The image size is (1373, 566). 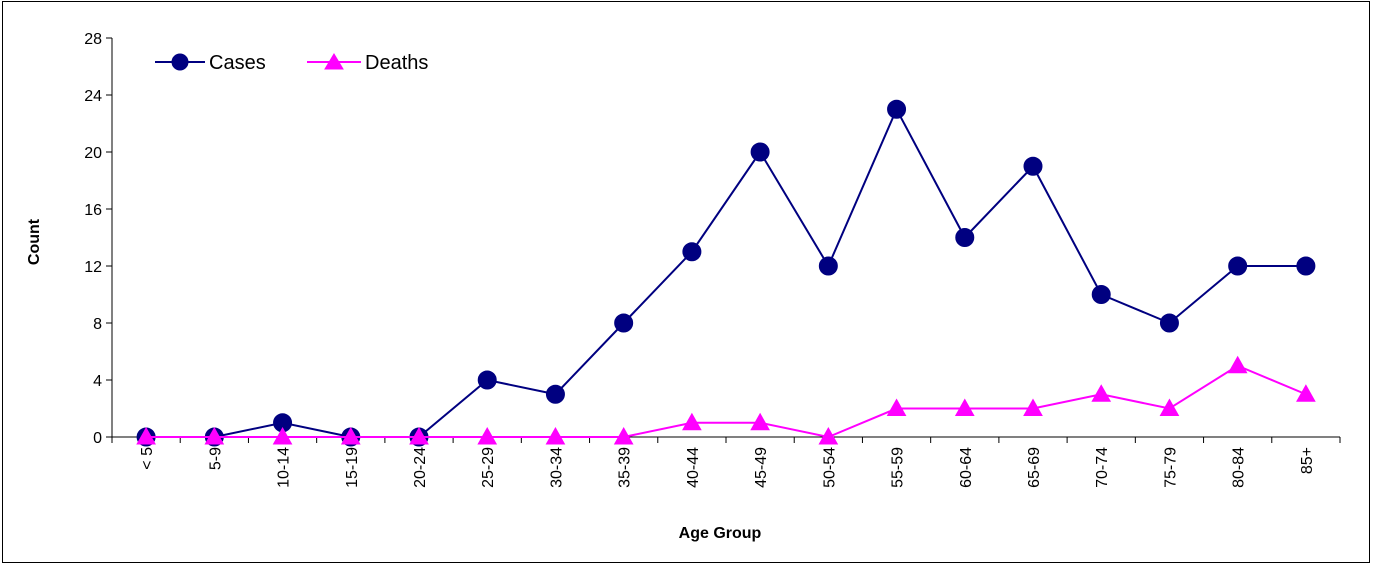 I want to click on legend-marker-deaths, so click(x=334, y=61).